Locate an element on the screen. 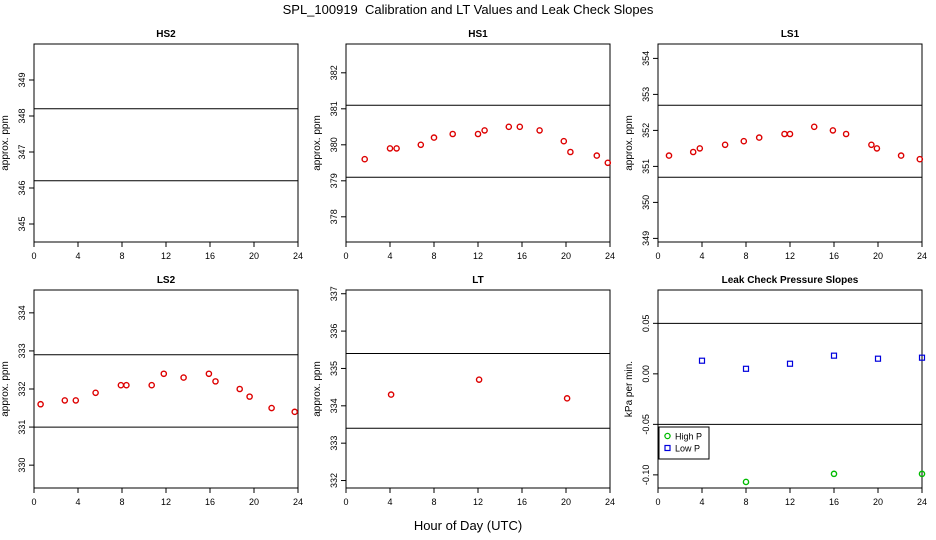  y-tick-label: 349 is located at coordinates (646, 238).